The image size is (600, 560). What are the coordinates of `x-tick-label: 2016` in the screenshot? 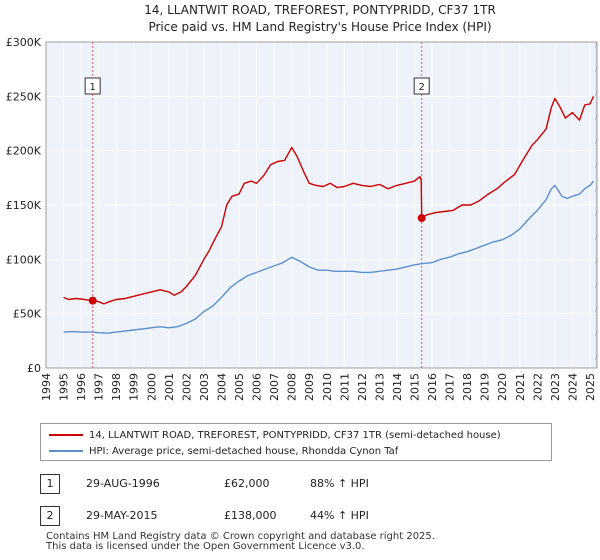 It's located at (432, 387).